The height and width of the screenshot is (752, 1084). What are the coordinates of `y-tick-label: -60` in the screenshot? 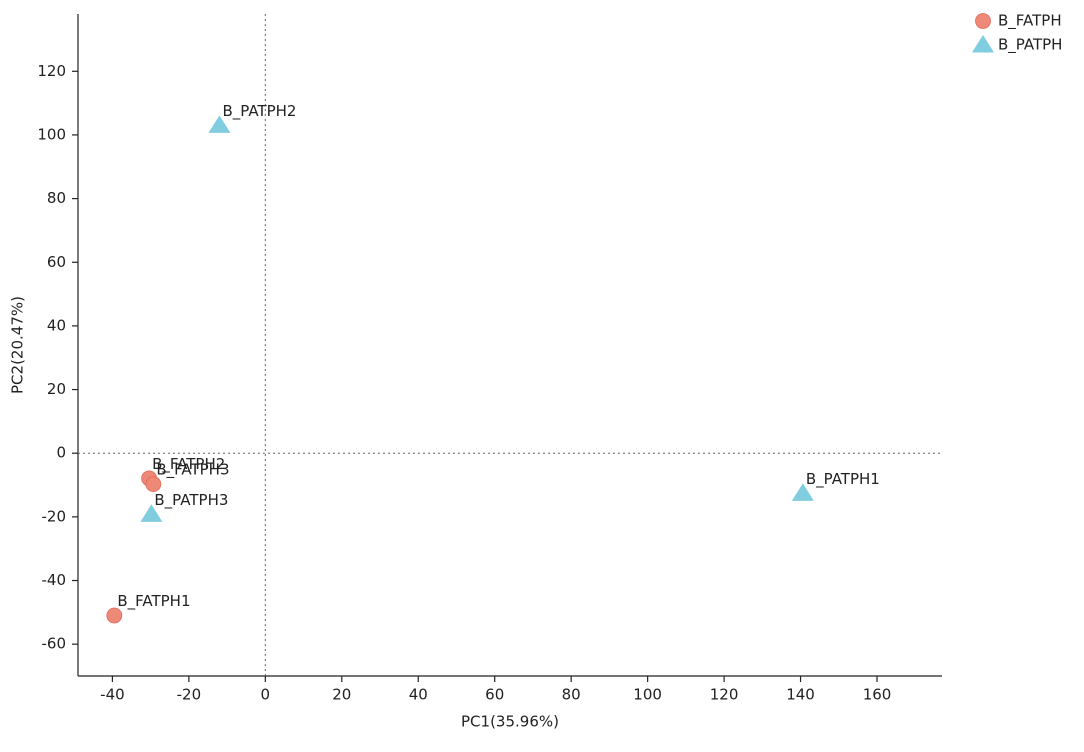 It's located at (54, 644).